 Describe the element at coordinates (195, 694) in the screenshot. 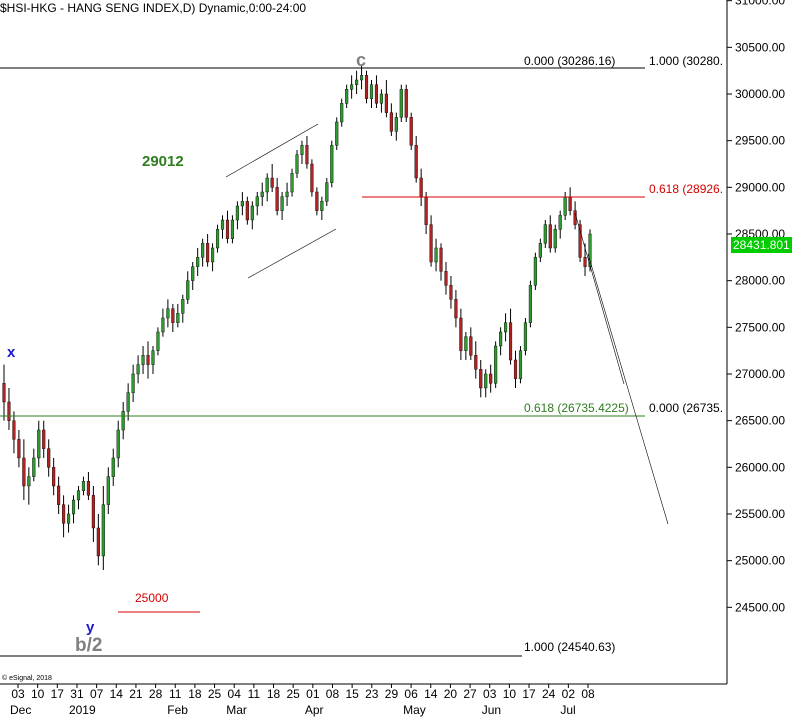

I see `x-tick-label: 18` at that location.